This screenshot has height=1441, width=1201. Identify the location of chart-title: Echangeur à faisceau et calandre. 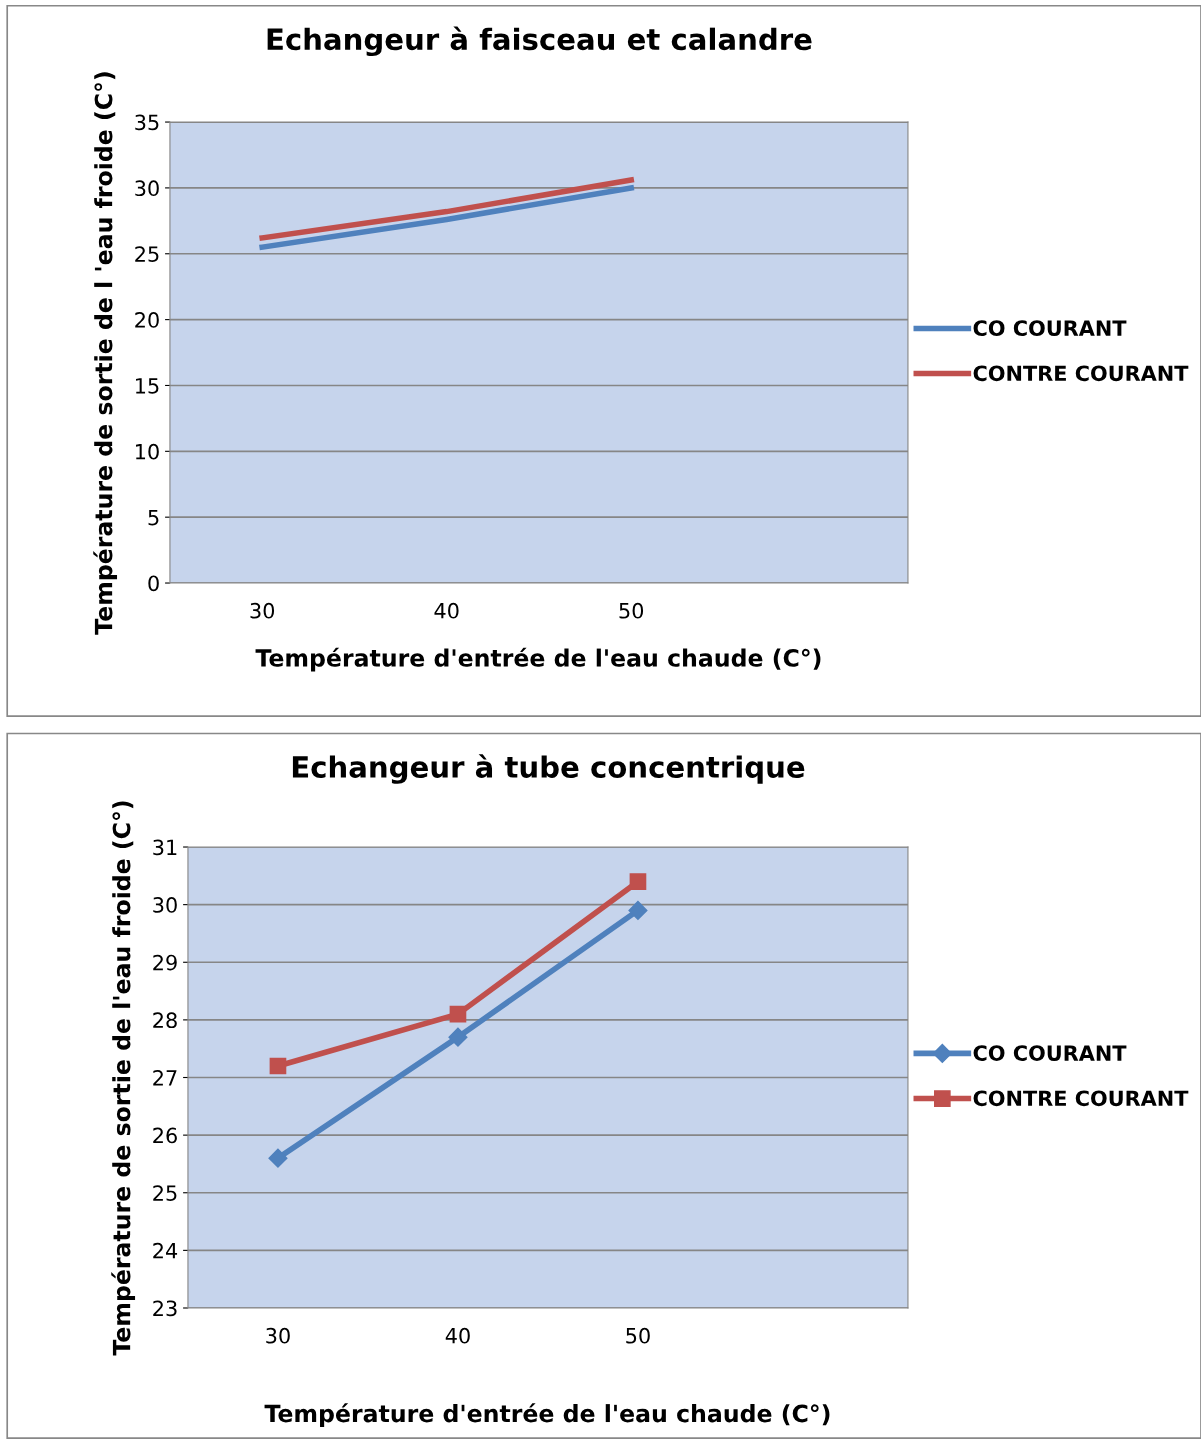
(539, 41).